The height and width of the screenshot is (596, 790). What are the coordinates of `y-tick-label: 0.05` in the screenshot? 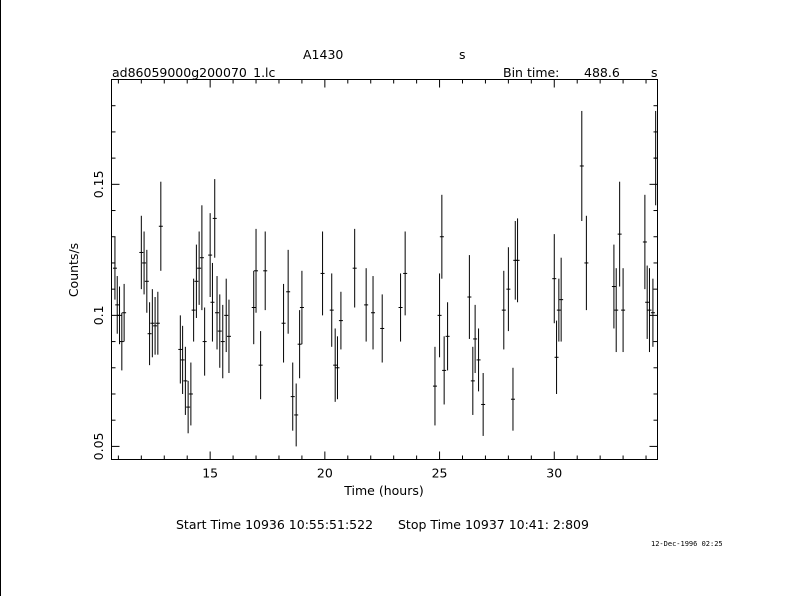 It's located at (98, 446).